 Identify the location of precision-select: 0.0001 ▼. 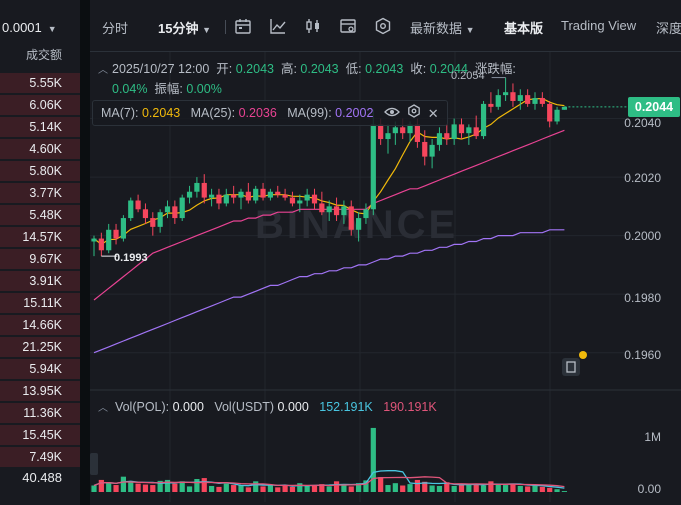
(29, 27).